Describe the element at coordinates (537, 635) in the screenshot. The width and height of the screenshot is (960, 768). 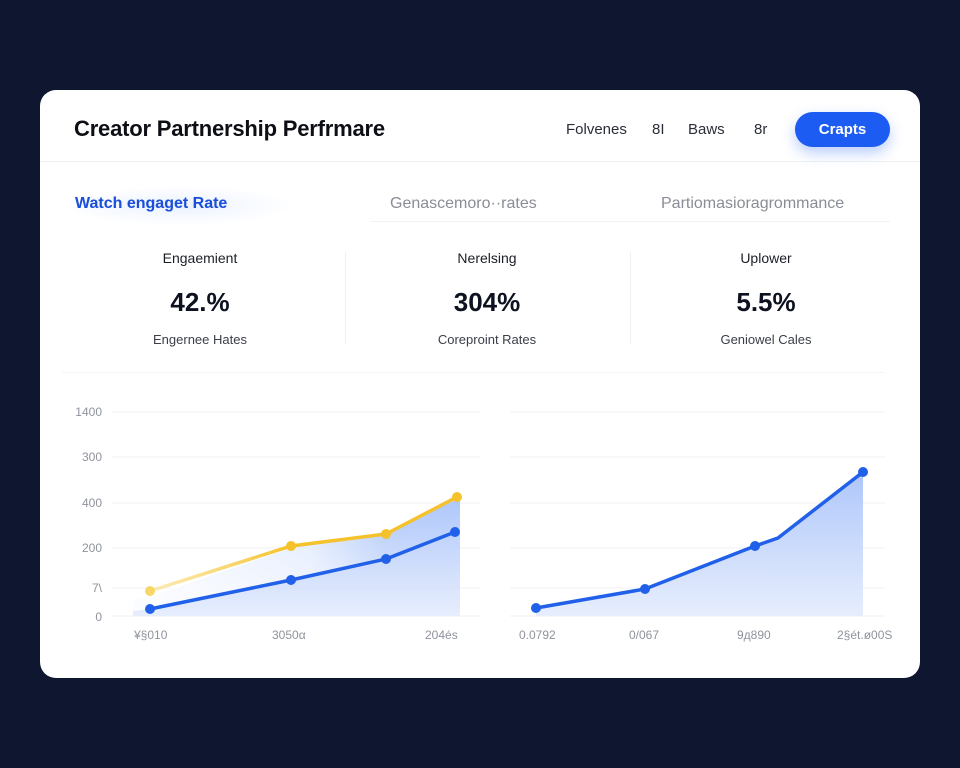
I see `x-tick-label: 0.0792` at that location.